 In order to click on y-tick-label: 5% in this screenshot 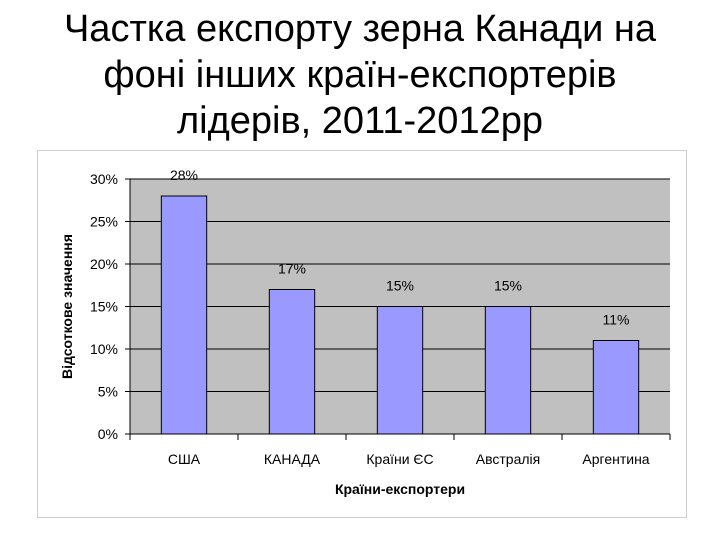, I will do `click(108, 392)`.